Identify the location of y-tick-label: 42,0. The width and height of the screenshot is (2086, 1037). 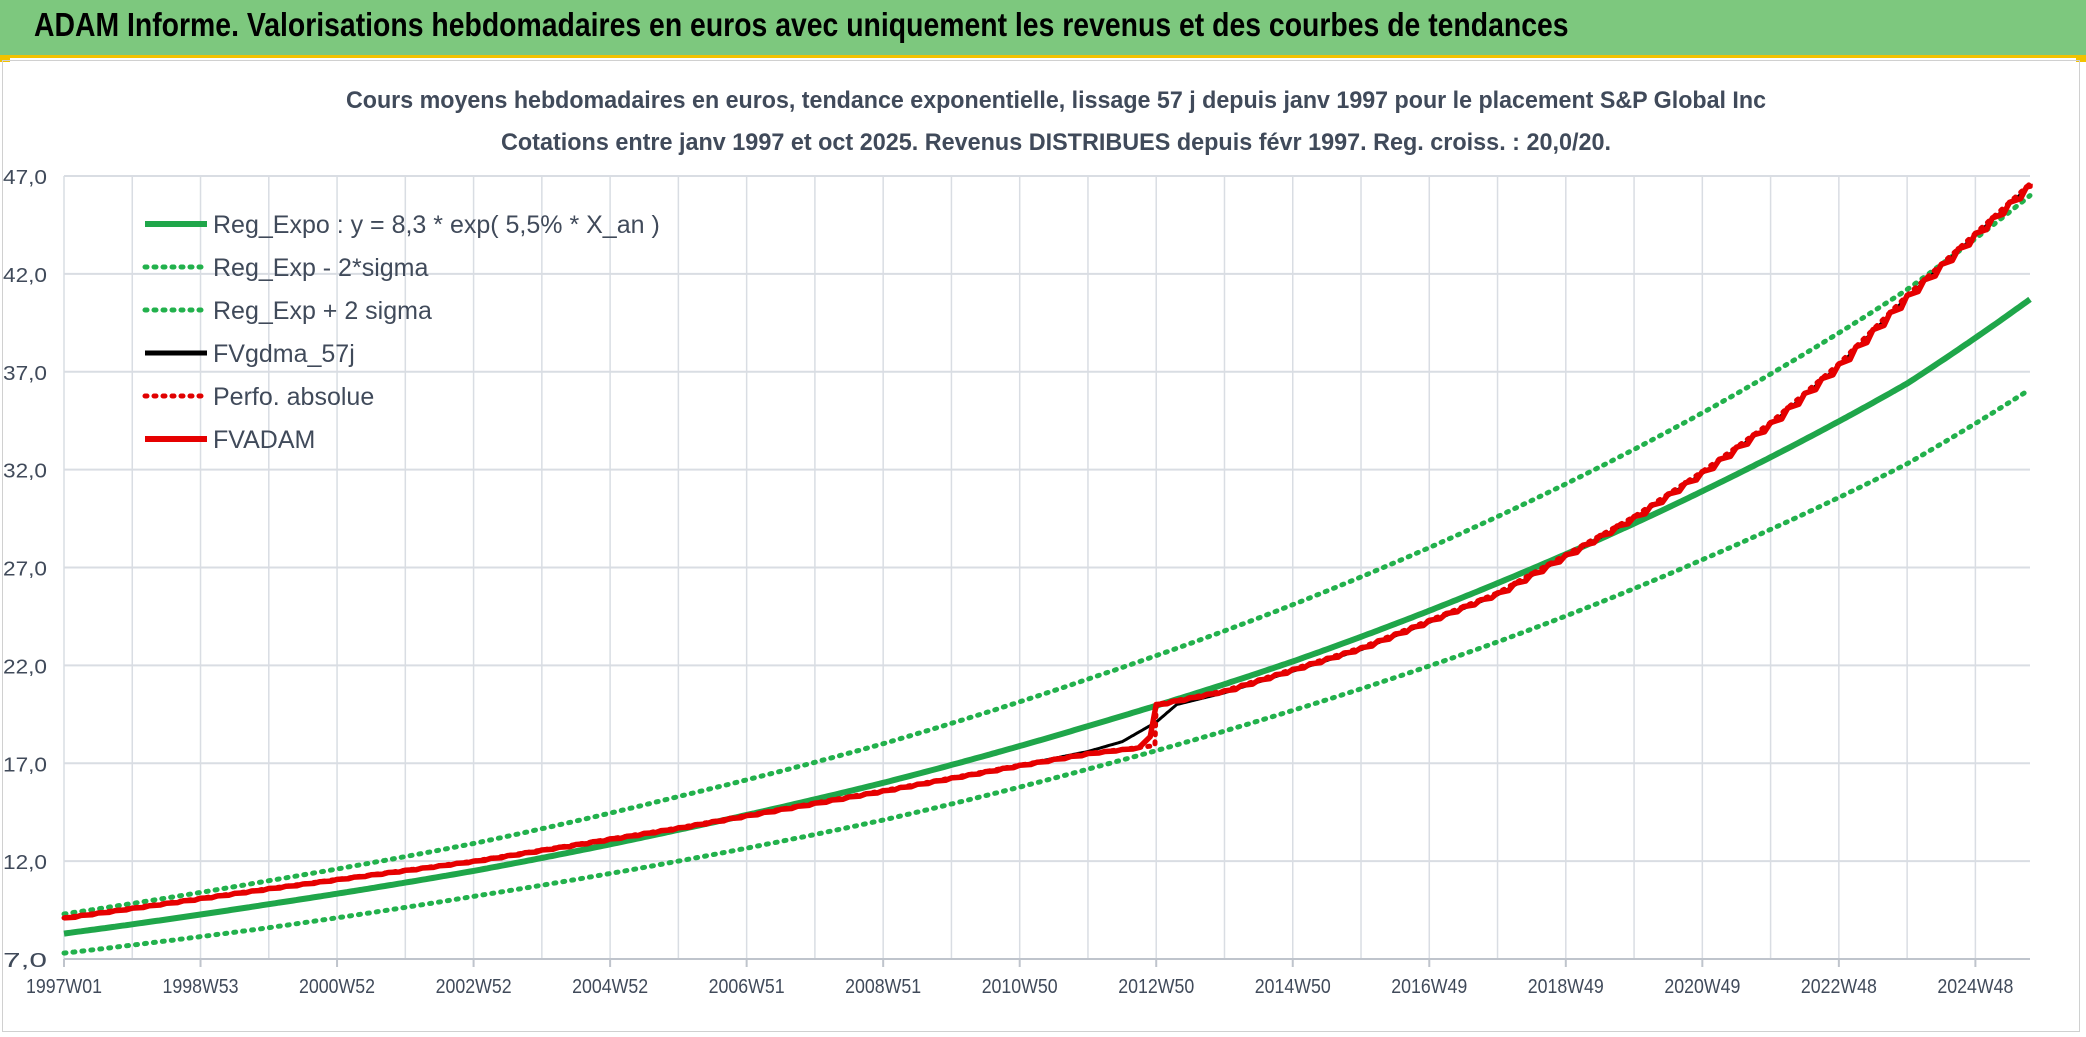
(25, 276).